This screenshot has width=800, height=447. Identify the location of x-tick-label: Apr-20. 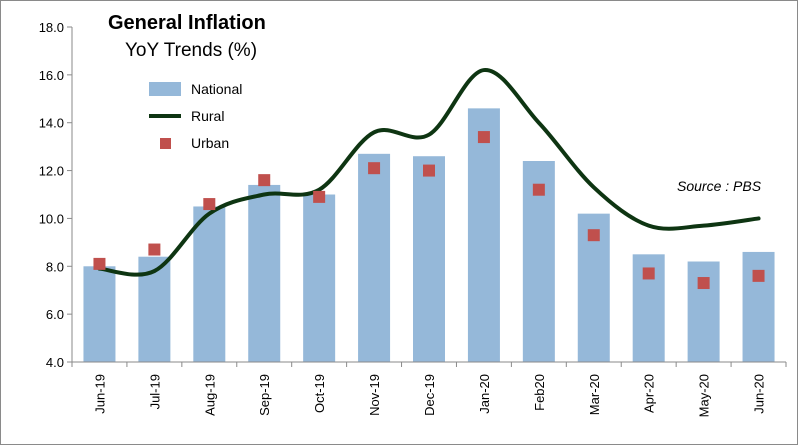
(649, 393).